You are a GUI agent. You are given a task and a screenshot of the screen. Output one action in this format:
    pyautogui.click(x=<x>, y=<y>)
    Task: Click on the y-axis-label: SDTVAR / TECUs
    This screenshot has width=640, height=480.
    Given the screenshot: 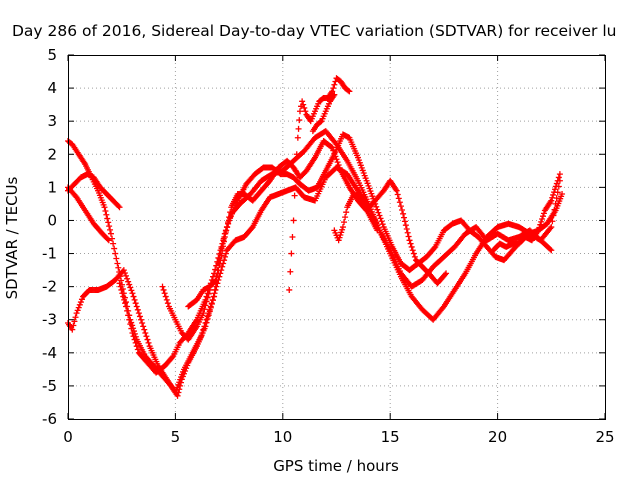 What is the action you would take?
    pyautogui.click(x=12, y=237)
    